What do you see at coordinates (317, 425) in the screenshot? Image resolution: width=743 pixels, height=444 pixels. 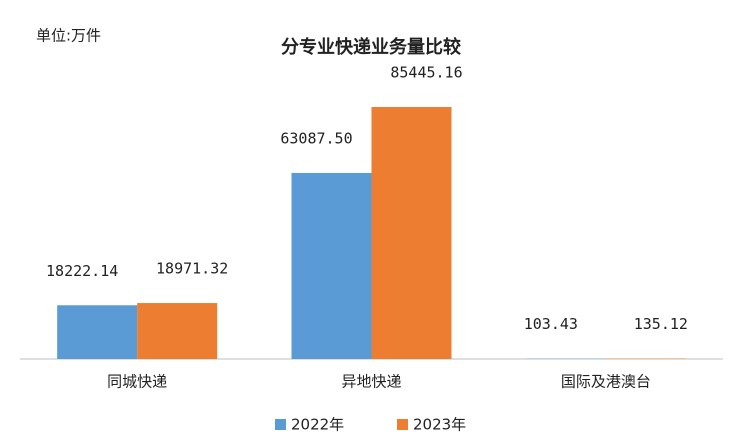 I see `legend-label: 2022年` at bounding box center [317, 425].